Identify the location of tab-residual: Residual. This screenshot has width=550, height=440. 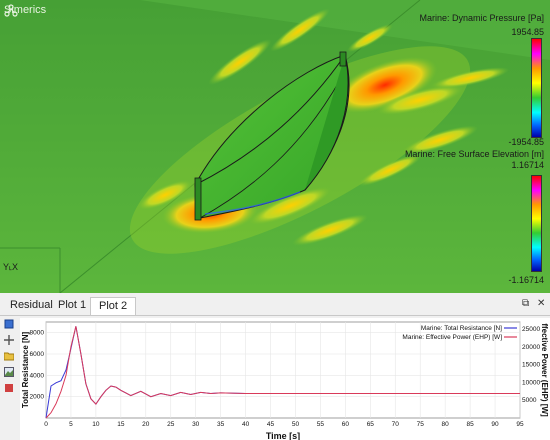
(31, 305).